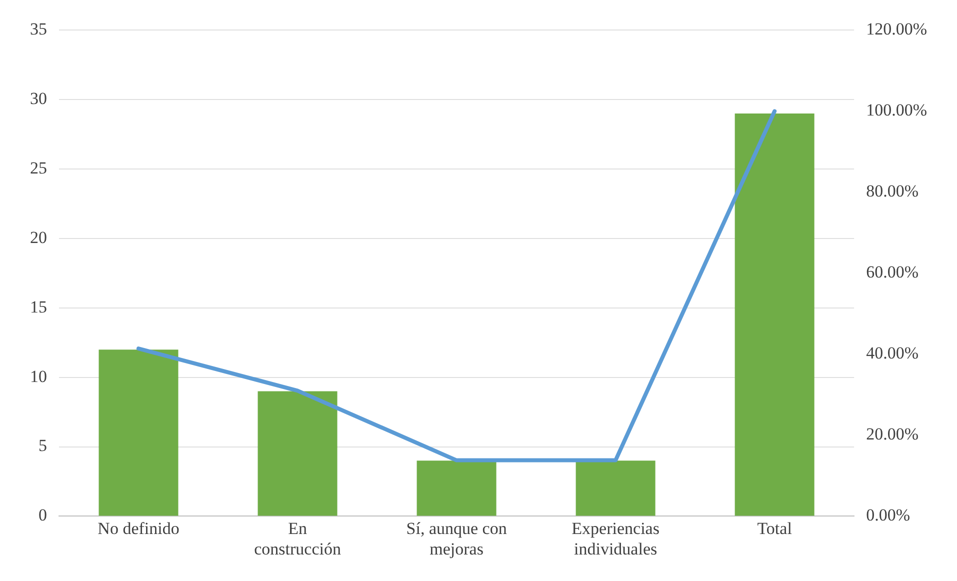 The image size is (957, 581). What do you see at coordinates (892, 434) in the screenshot?
I see `y2-tick-label: 20.00%` at bounding box center [892, 434].